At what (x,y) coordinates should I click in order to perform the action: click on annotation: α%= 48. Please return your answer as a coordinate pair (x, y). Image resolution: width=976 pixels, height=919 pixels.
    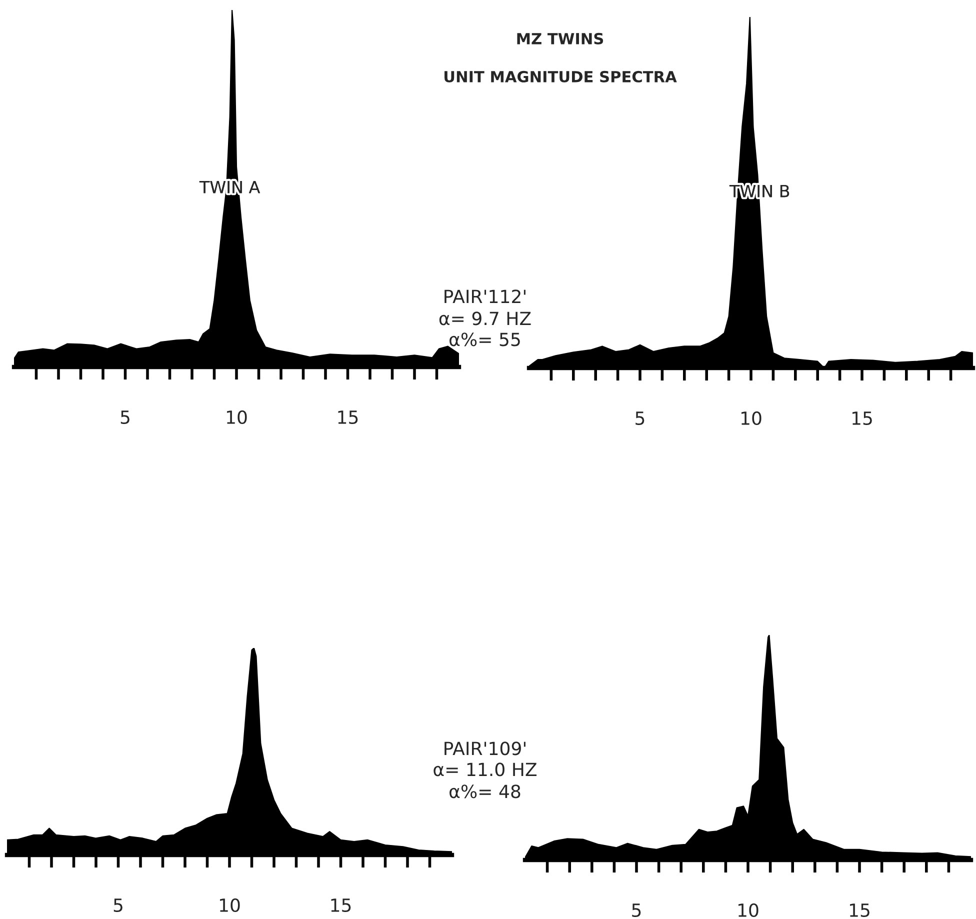
    Looking at the image, I should click on (485, 791).